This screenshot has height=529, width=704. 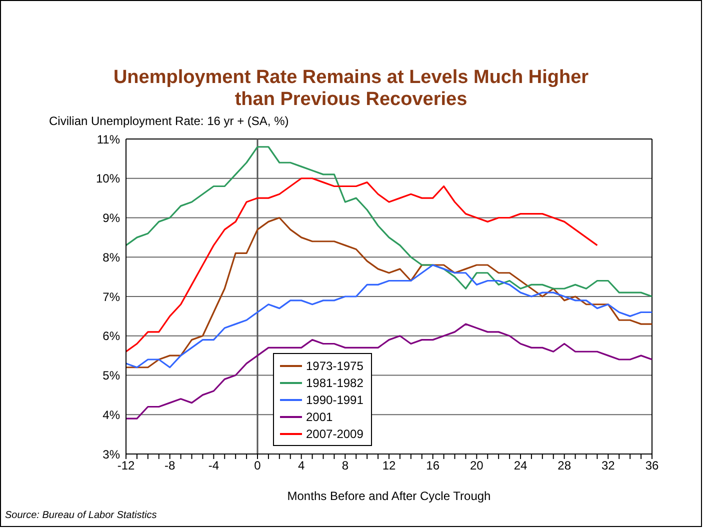 What do you see at coordinates (108, 179) in the screenshot?
I see `y-tick-label: 10%` at bounding box center [108, 179].